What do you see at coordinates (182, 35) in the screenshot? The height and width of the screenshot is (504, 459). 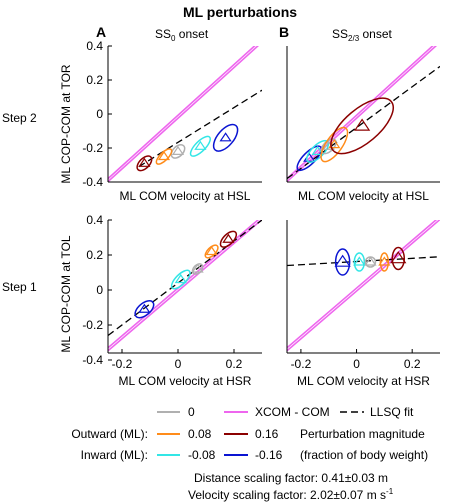 I see `panel-a-subtitle: SS0 onset` at bounding box center [182, 35].